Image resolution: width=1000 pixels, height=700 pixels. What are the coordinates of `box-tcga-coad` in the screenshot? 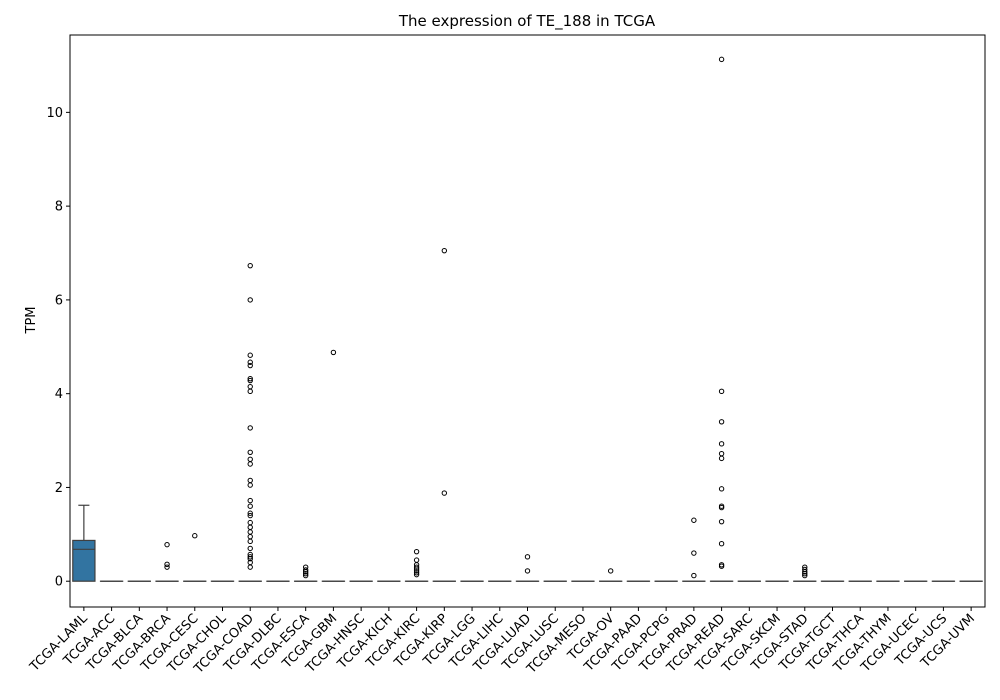 It's located at (250, 422).